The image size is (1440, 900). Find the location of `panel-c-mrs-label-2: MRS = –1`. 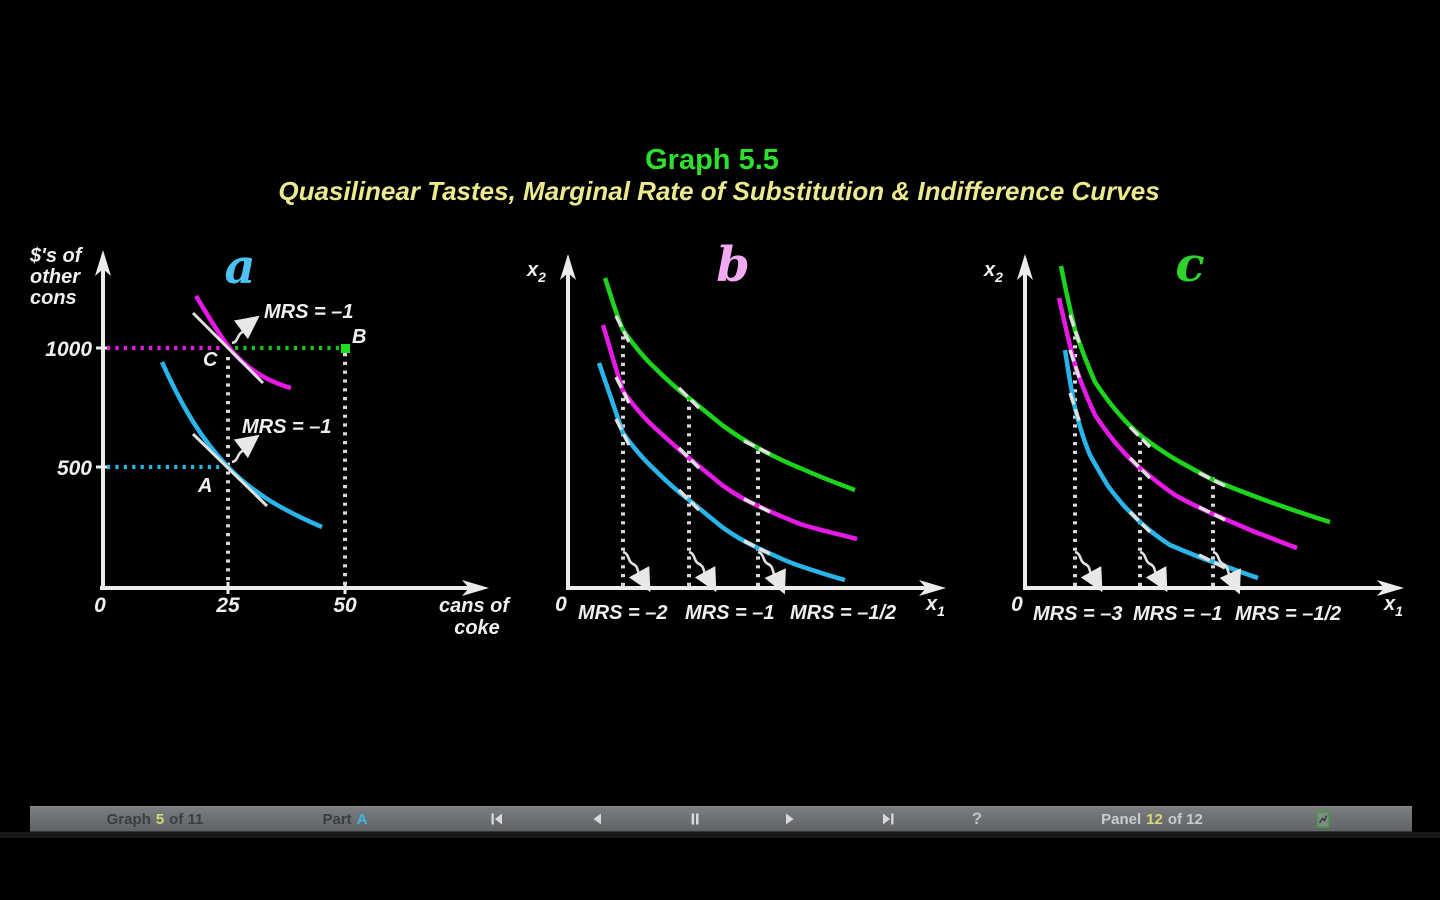

panel-c-mrs-label-2: MRS = –1 is located at coordinates (1177, 614).